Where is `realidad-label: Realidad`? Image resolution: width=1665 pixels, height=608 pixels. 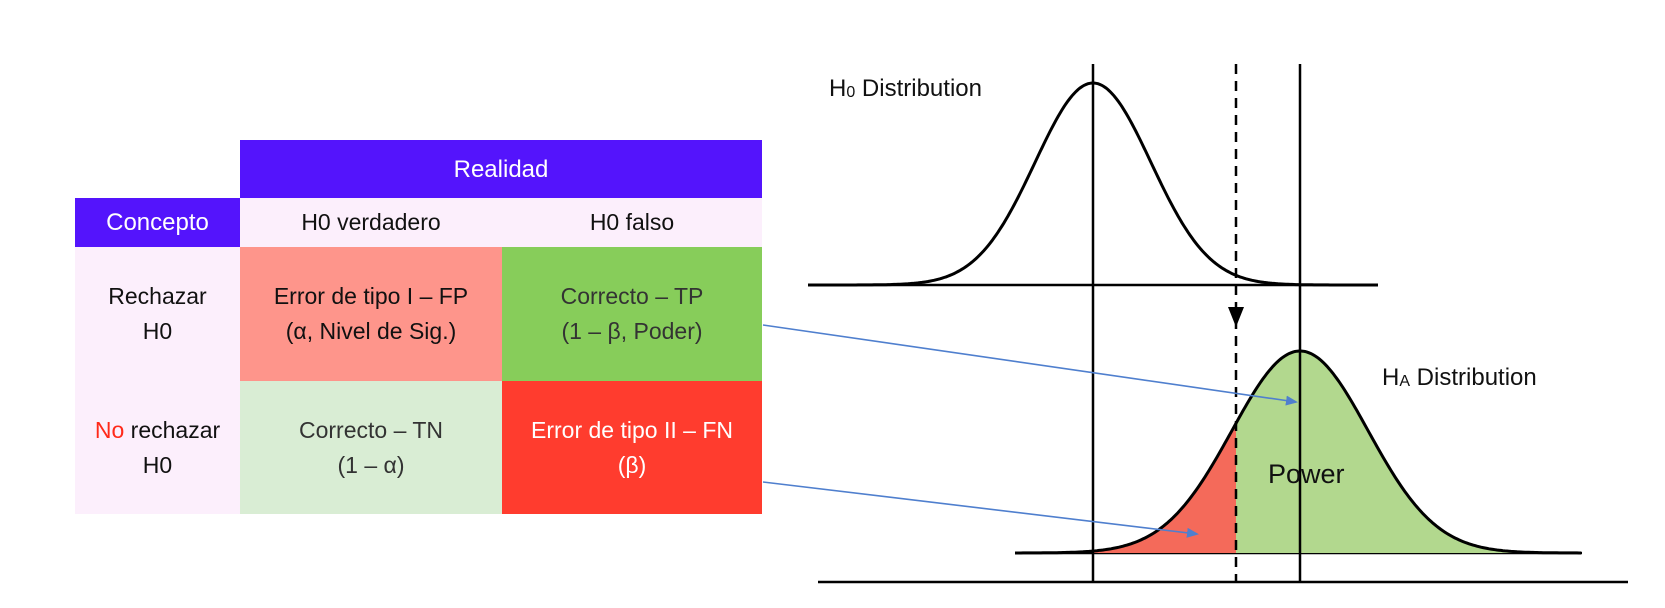 realidad-label: Realidad is located at coordinates (501, 169).